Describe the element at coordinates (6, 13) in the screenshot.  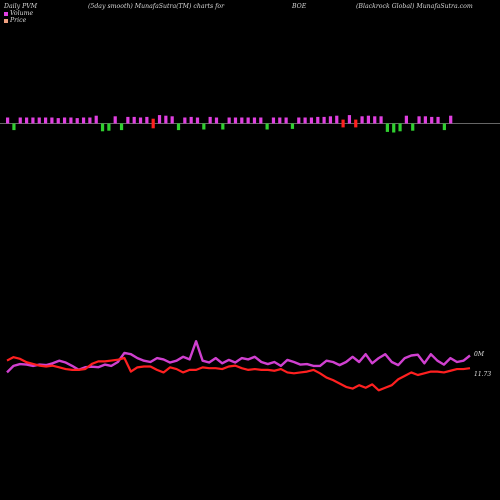
I see `legend-volume-swatch` at that location.